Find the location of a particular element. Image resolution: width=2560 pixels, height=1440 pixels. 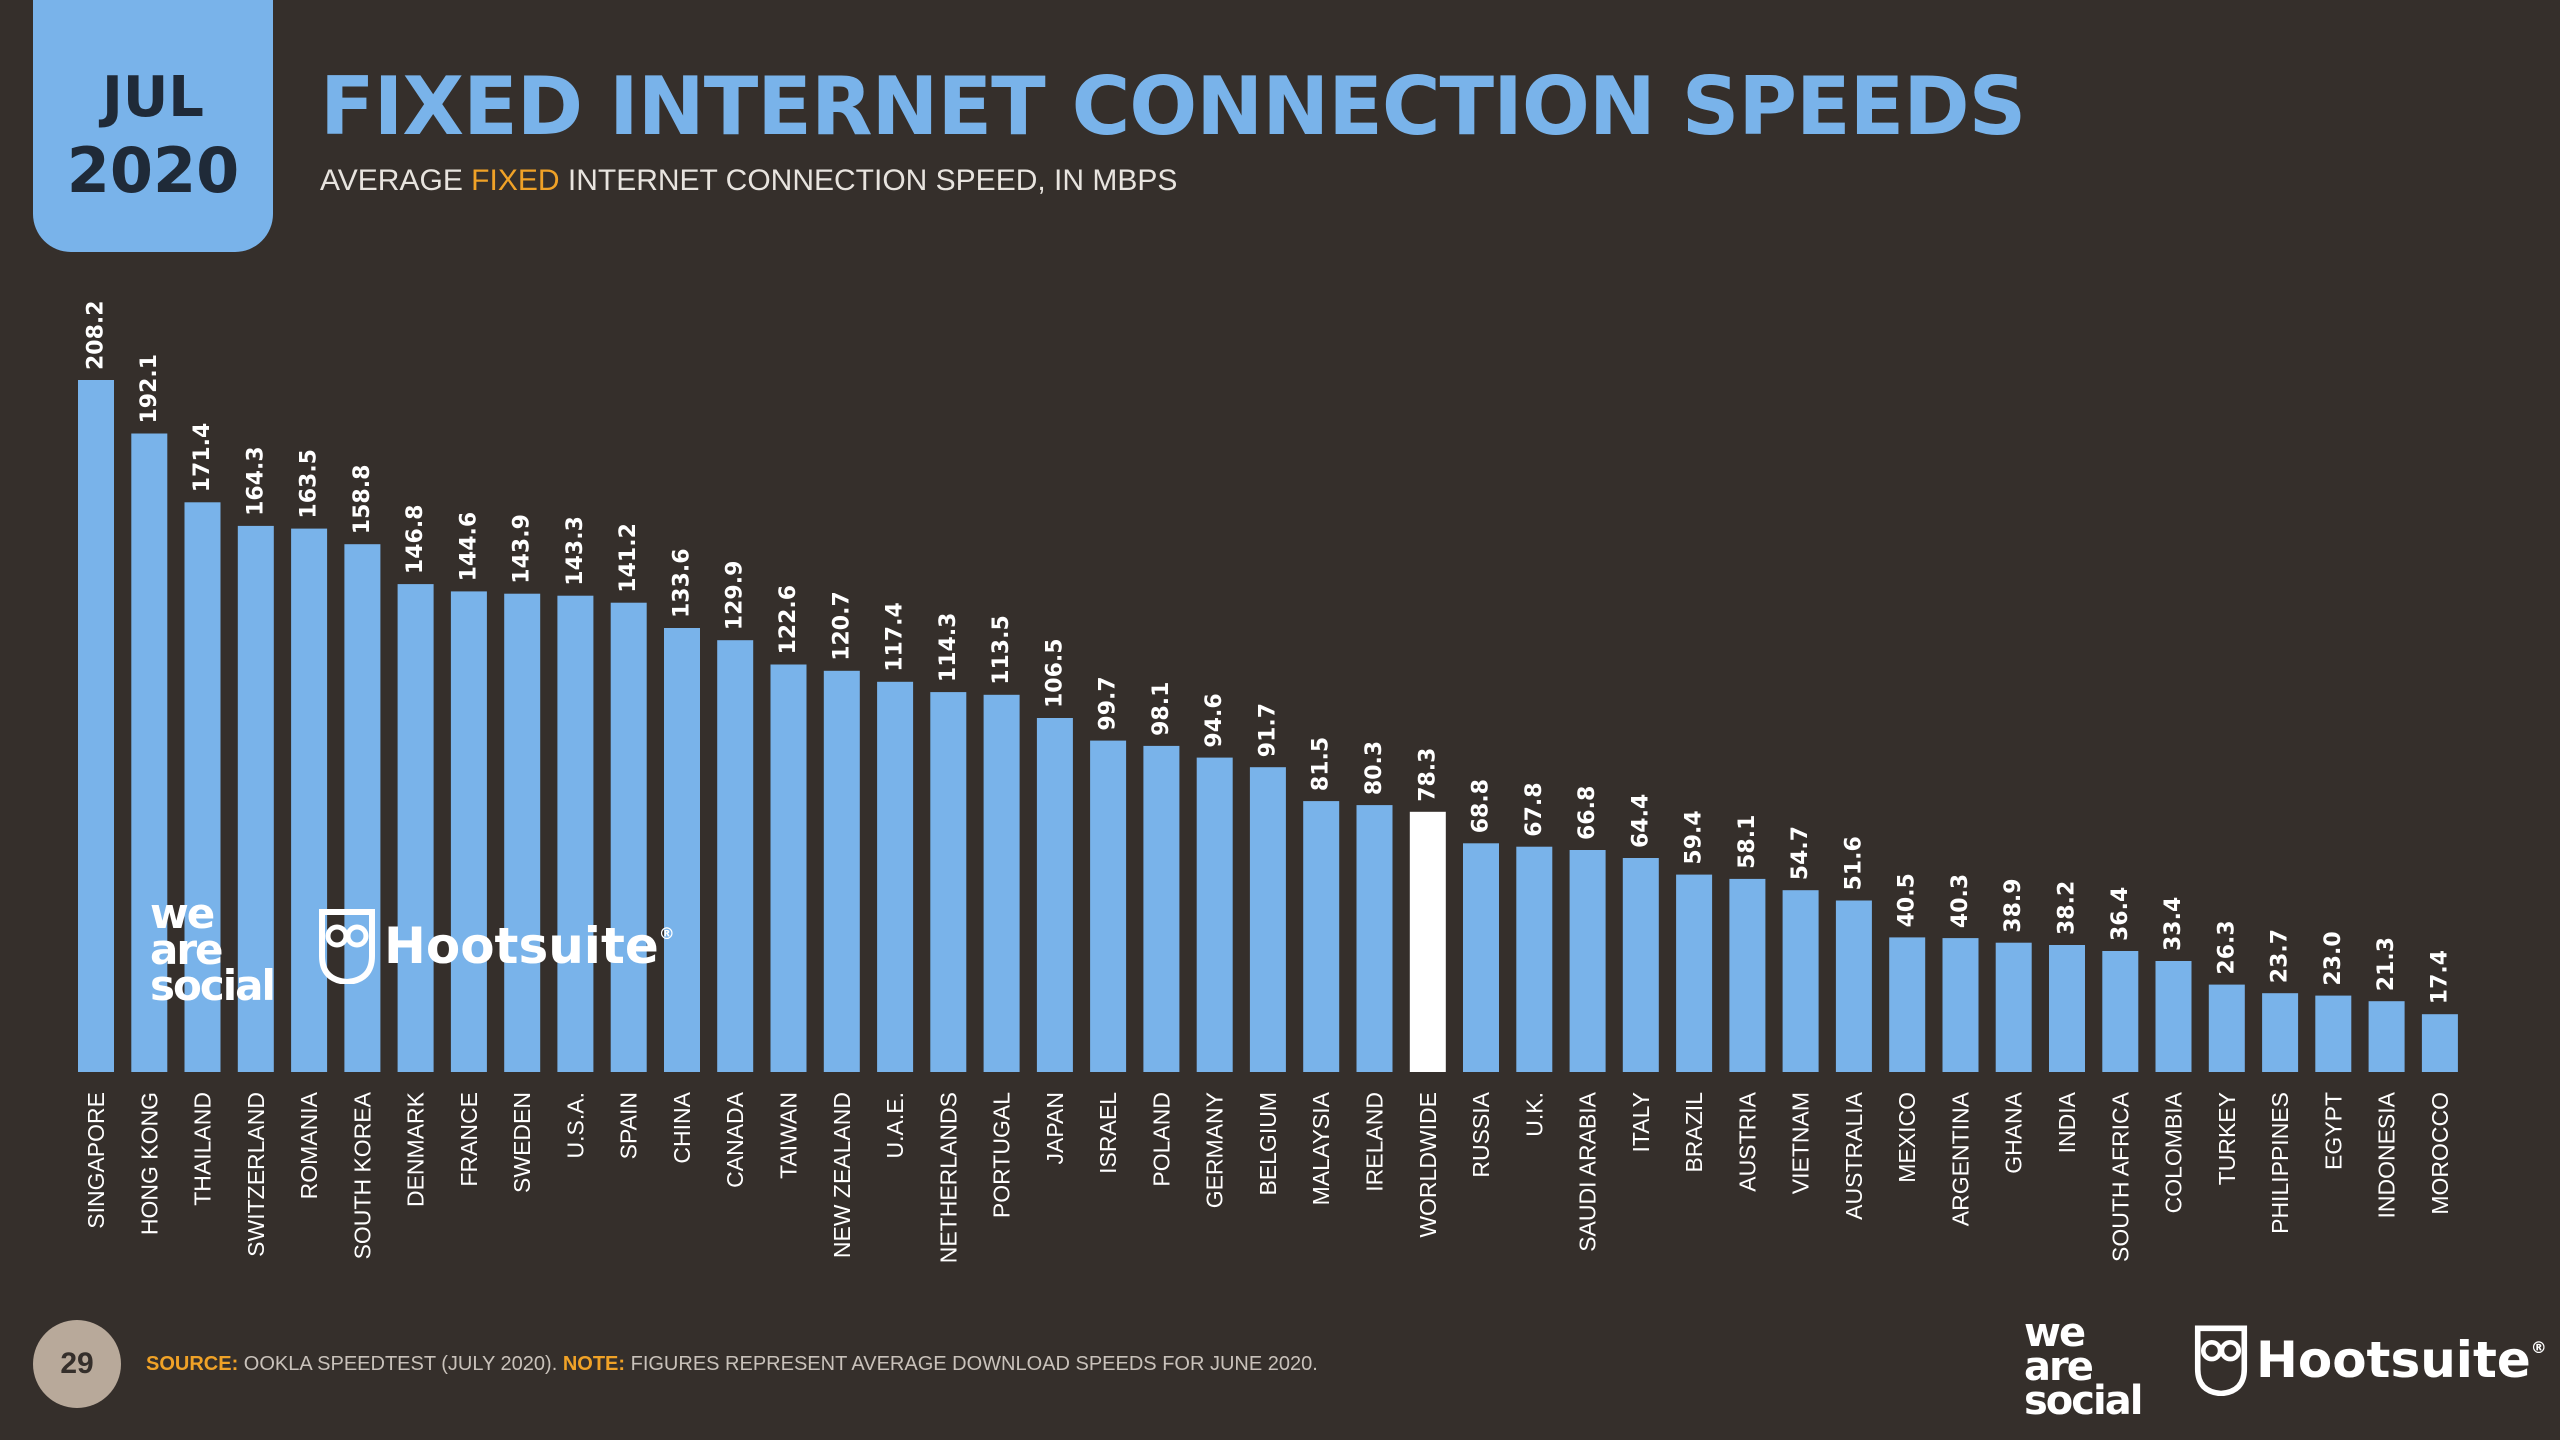

we-are-social-line1: we is located at coordinates (182, 913).